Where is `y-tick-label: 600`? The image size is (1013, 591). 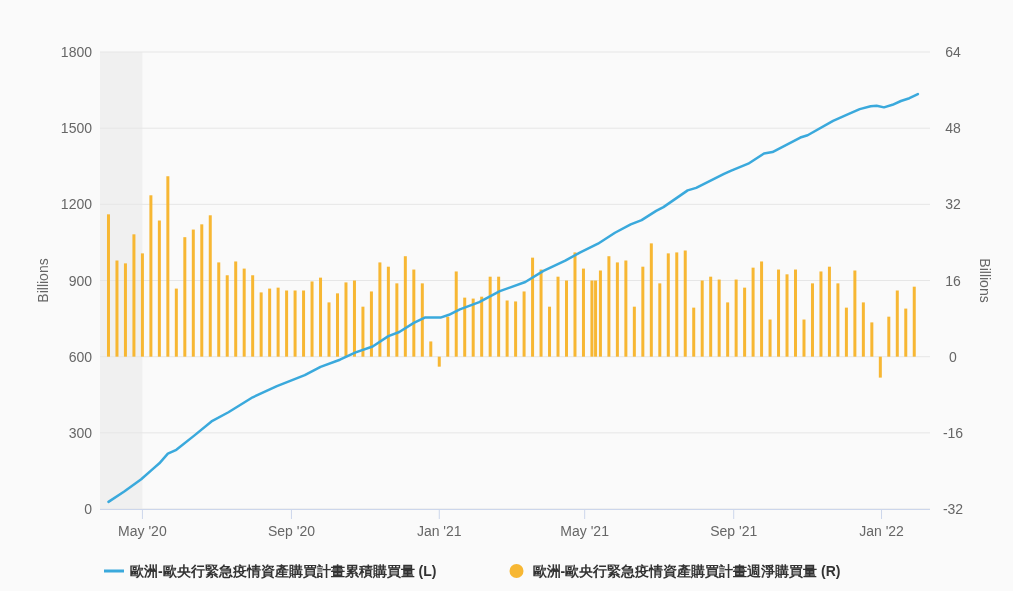 y-tick-label: 600 is located at coordinates (80, 356).